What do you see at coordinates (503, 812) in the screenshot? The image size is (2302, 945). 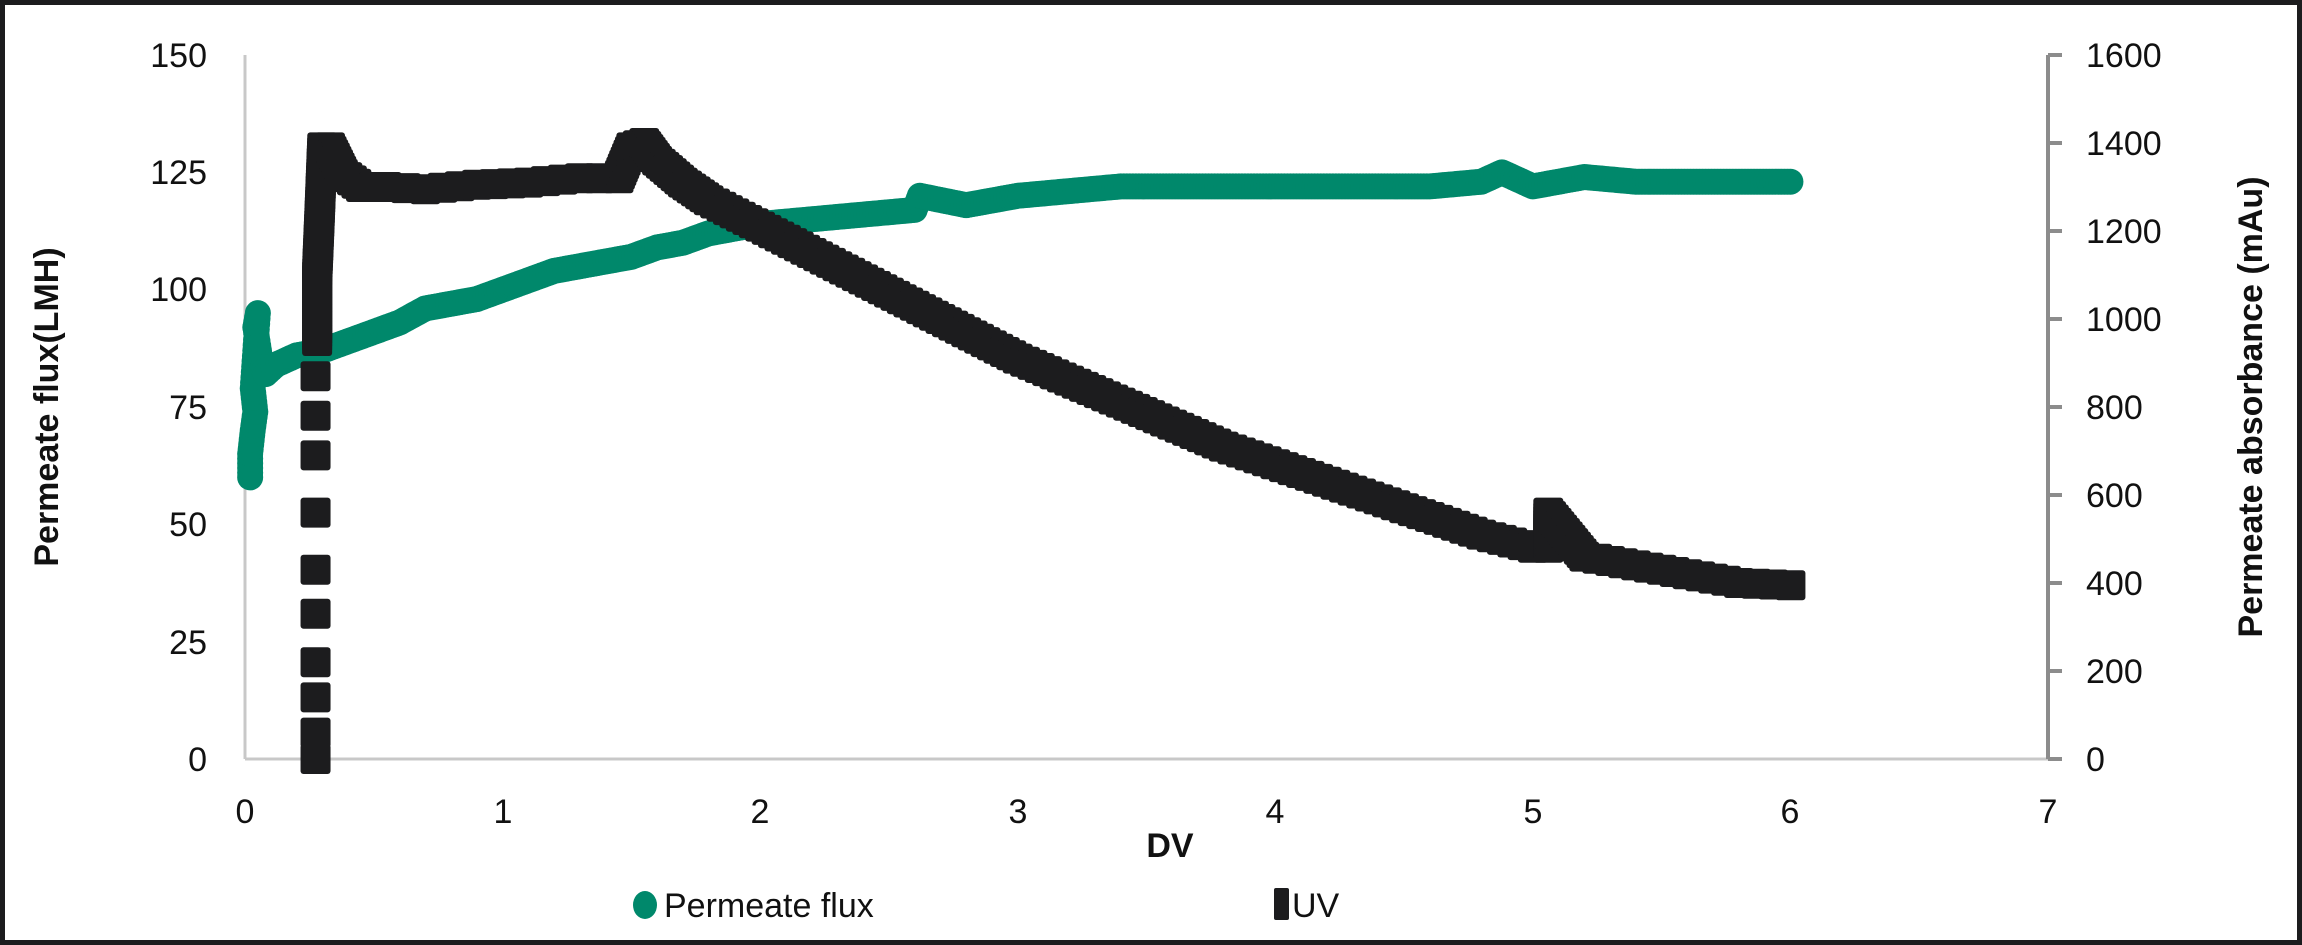 I see `x-tick-1: 1` at bounding box center [503, 812].